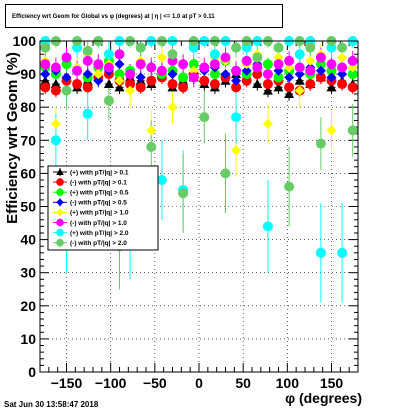 This screenshot has height=414, width=400. What do you see at coordinates (12, 138) in the screenshot?
I see `y-axis-label: Efficiency wrt Geom (%)` at bounding box center [12, 138].